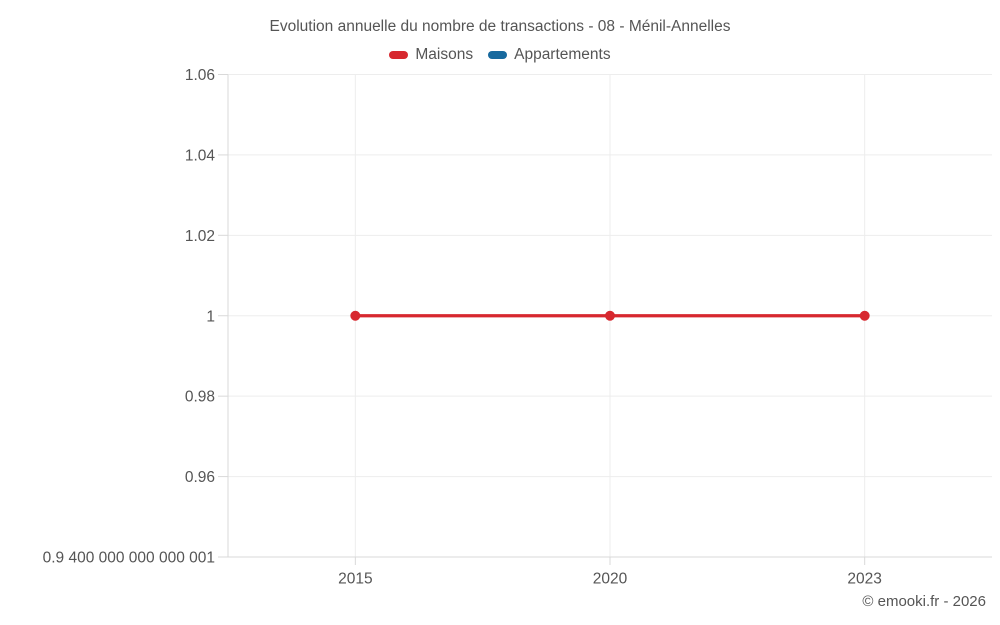 The image size is (1000, 625). I want to click on y-axis-tick-label: 1.02, so click(200, 236).